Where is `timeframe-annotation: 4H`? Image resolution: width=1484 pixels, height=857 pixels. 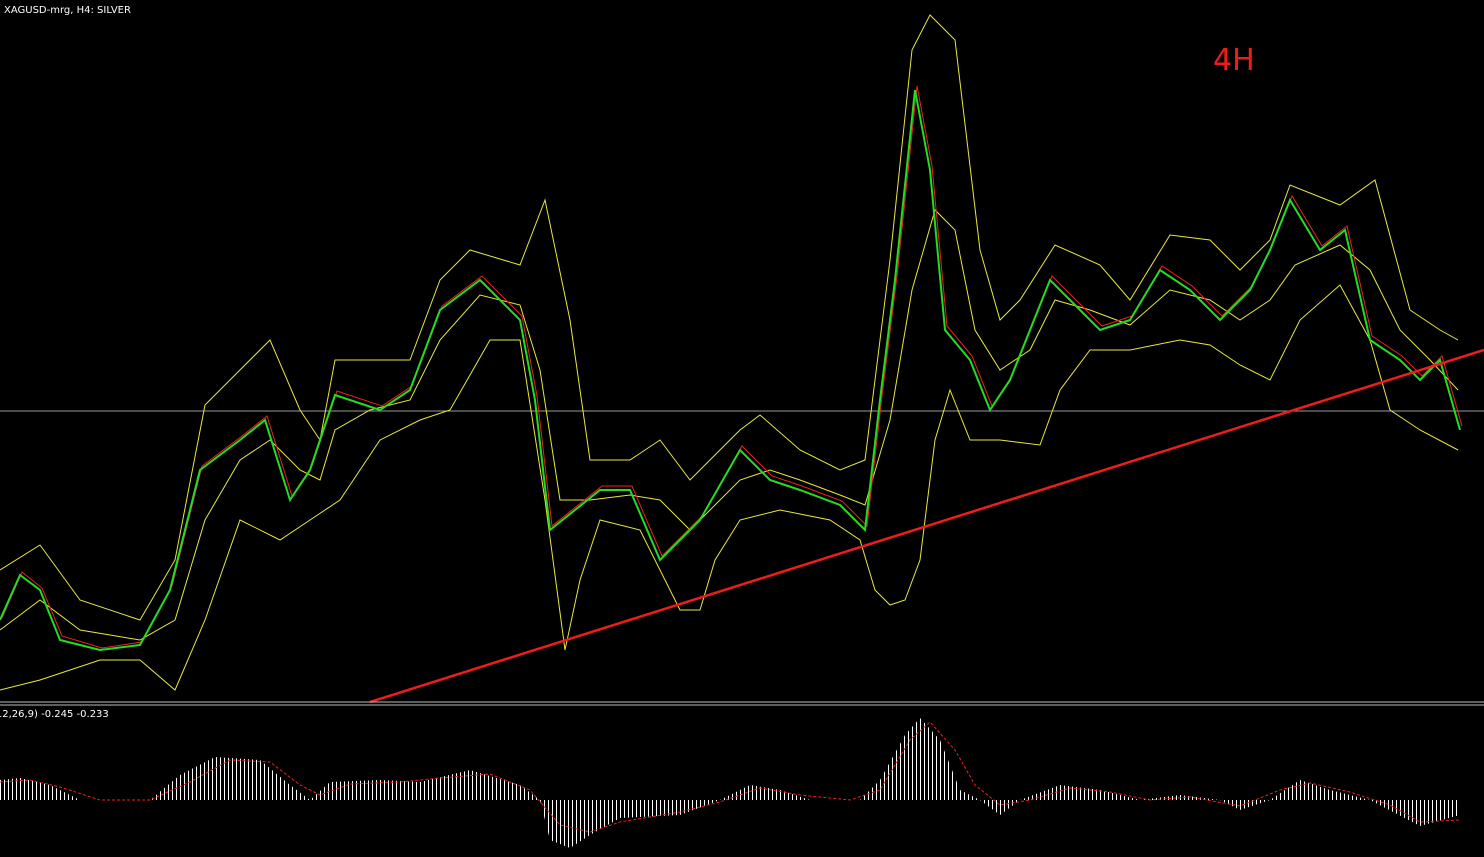
timeframe-annotation: 4H is located at coordinates (1234, 60).